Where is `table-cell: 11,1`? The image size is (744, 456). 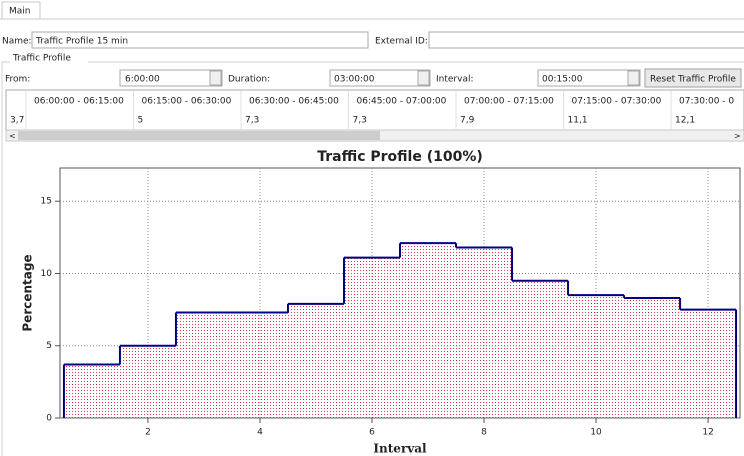 table-cell: 11,1 is located at coordinates (578, 121).